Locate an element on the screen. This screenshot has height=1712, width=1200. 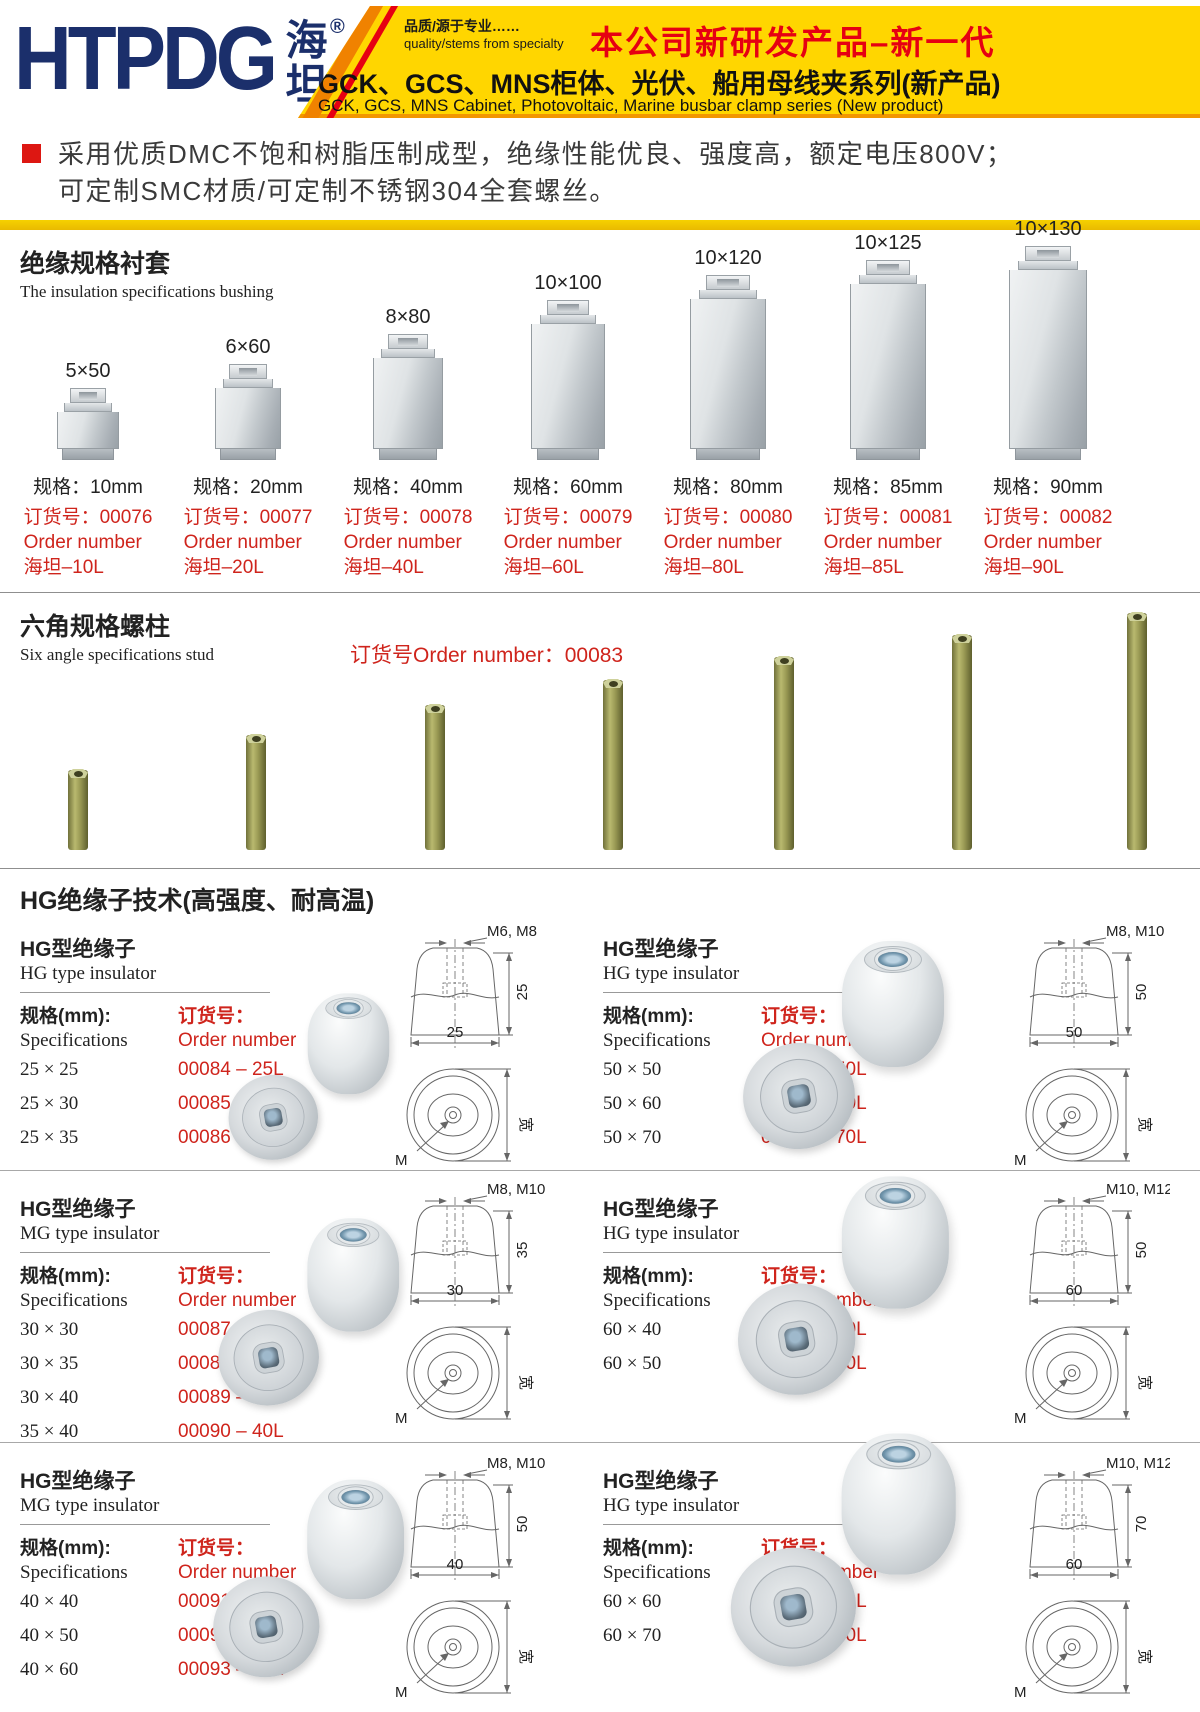
bushing-model: 海坦–20L is located at coordinates (223, 567).